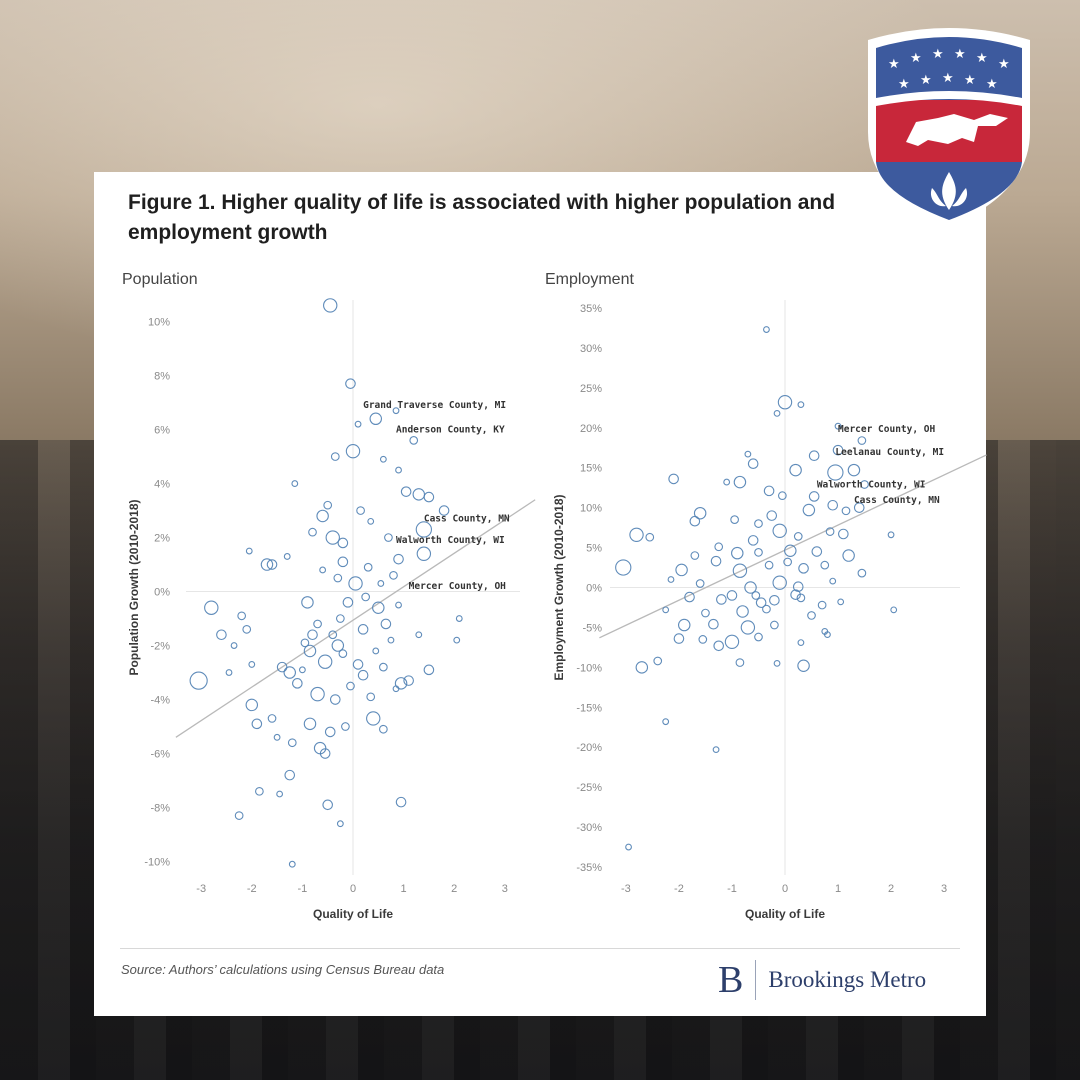 This screenshot has width=1080, height=1080. What do you see at coordinates (871, 485) in the screenshot?
I see `county-annotation: Walworth County, WI` at bounding box center [871, 485].